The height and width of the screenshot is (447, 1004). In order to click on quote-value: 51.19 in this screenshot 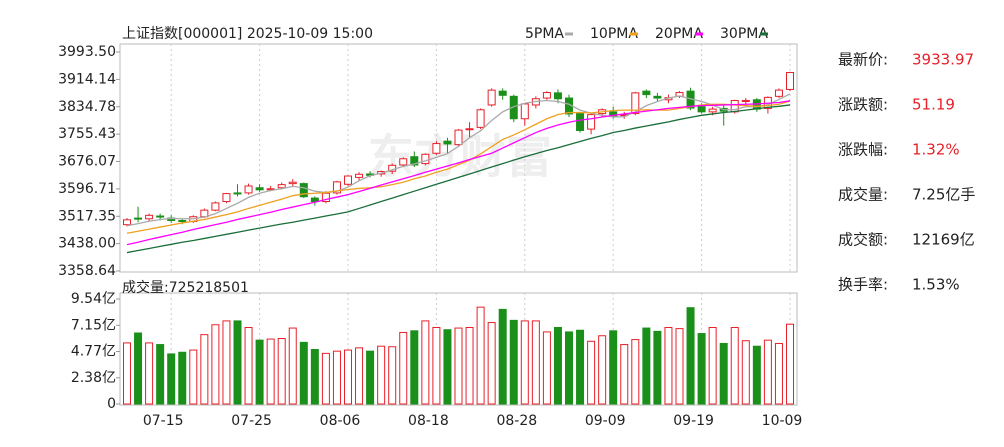, I will do `click(933, 105)`.